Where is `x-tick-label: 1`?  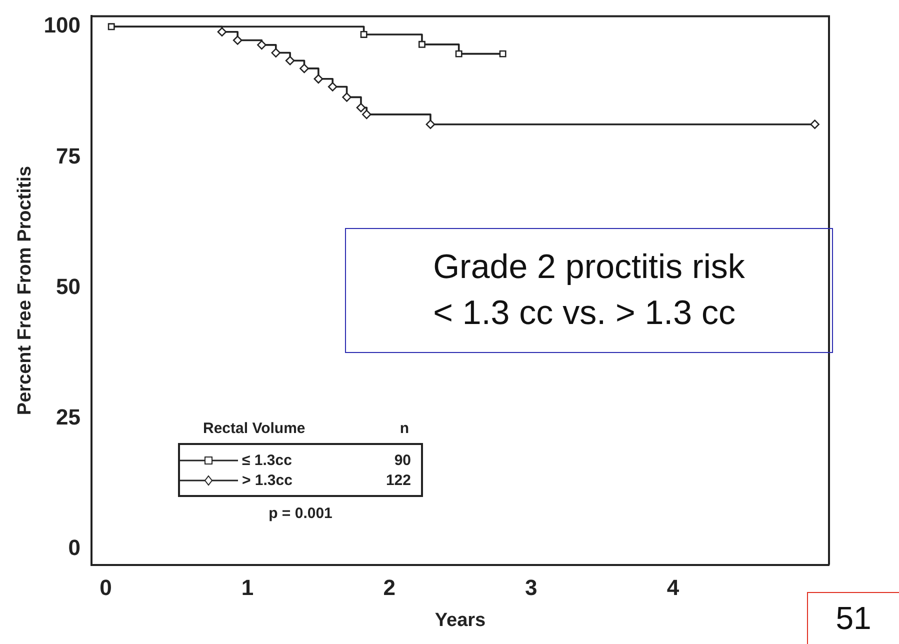 x-tick-label: 1 is located at coordinates (247, 587).